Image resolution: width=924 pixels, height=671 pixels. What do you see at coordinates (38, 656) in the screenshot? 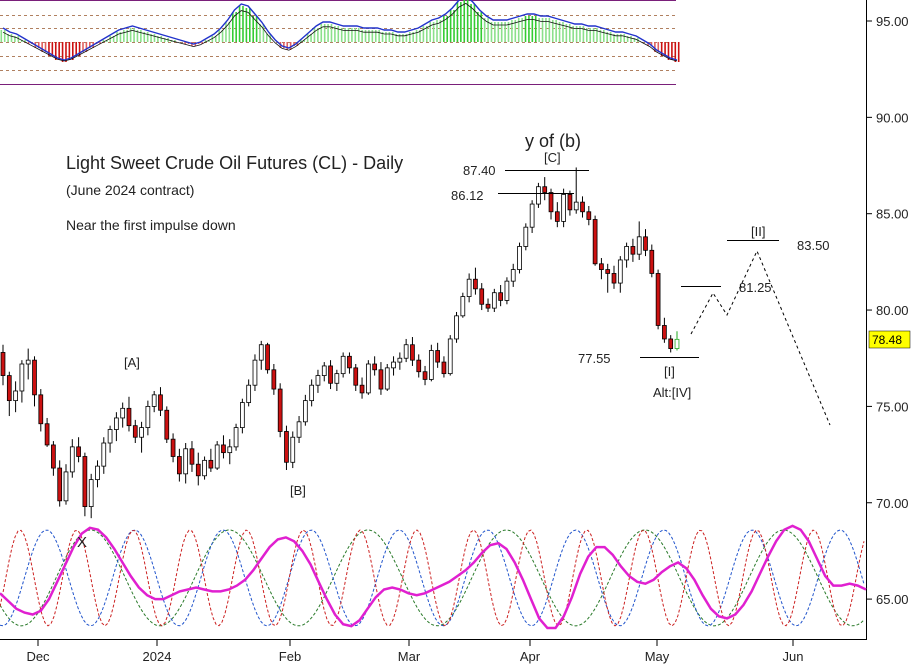
I see `time-tick-label: Dec` at bounding box center [38, 656].